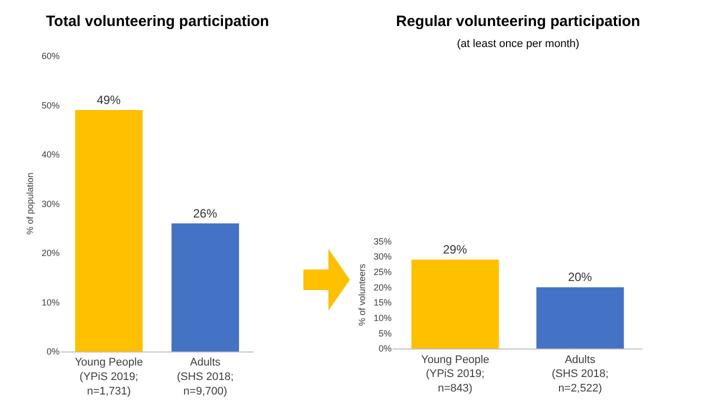 This screenshot has width=714, height=420. I want to click on x-tick-label: Young People (YPiS 2019; n=1,731), so click(108, 377).